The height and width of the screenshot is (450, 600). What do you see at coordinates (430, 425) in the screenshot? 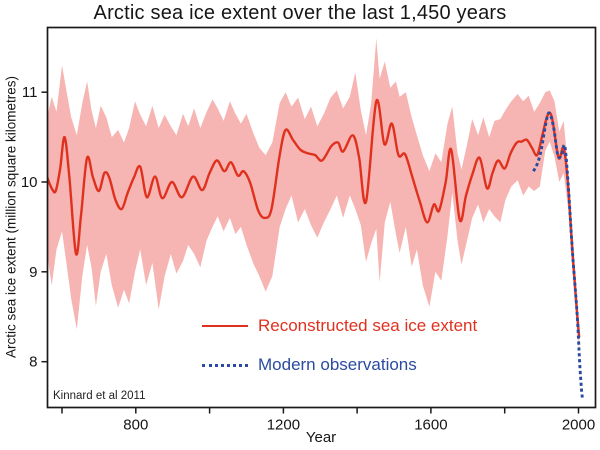
I see `x-tick-label: 1600` at bounding box center [430, 425].